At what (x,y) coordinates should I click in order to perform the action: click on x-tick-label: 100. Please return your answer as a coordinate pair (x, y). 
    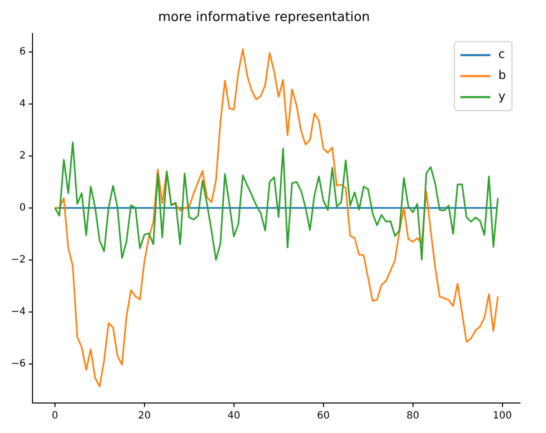
    Looking at the image, I should click on (502, 416).